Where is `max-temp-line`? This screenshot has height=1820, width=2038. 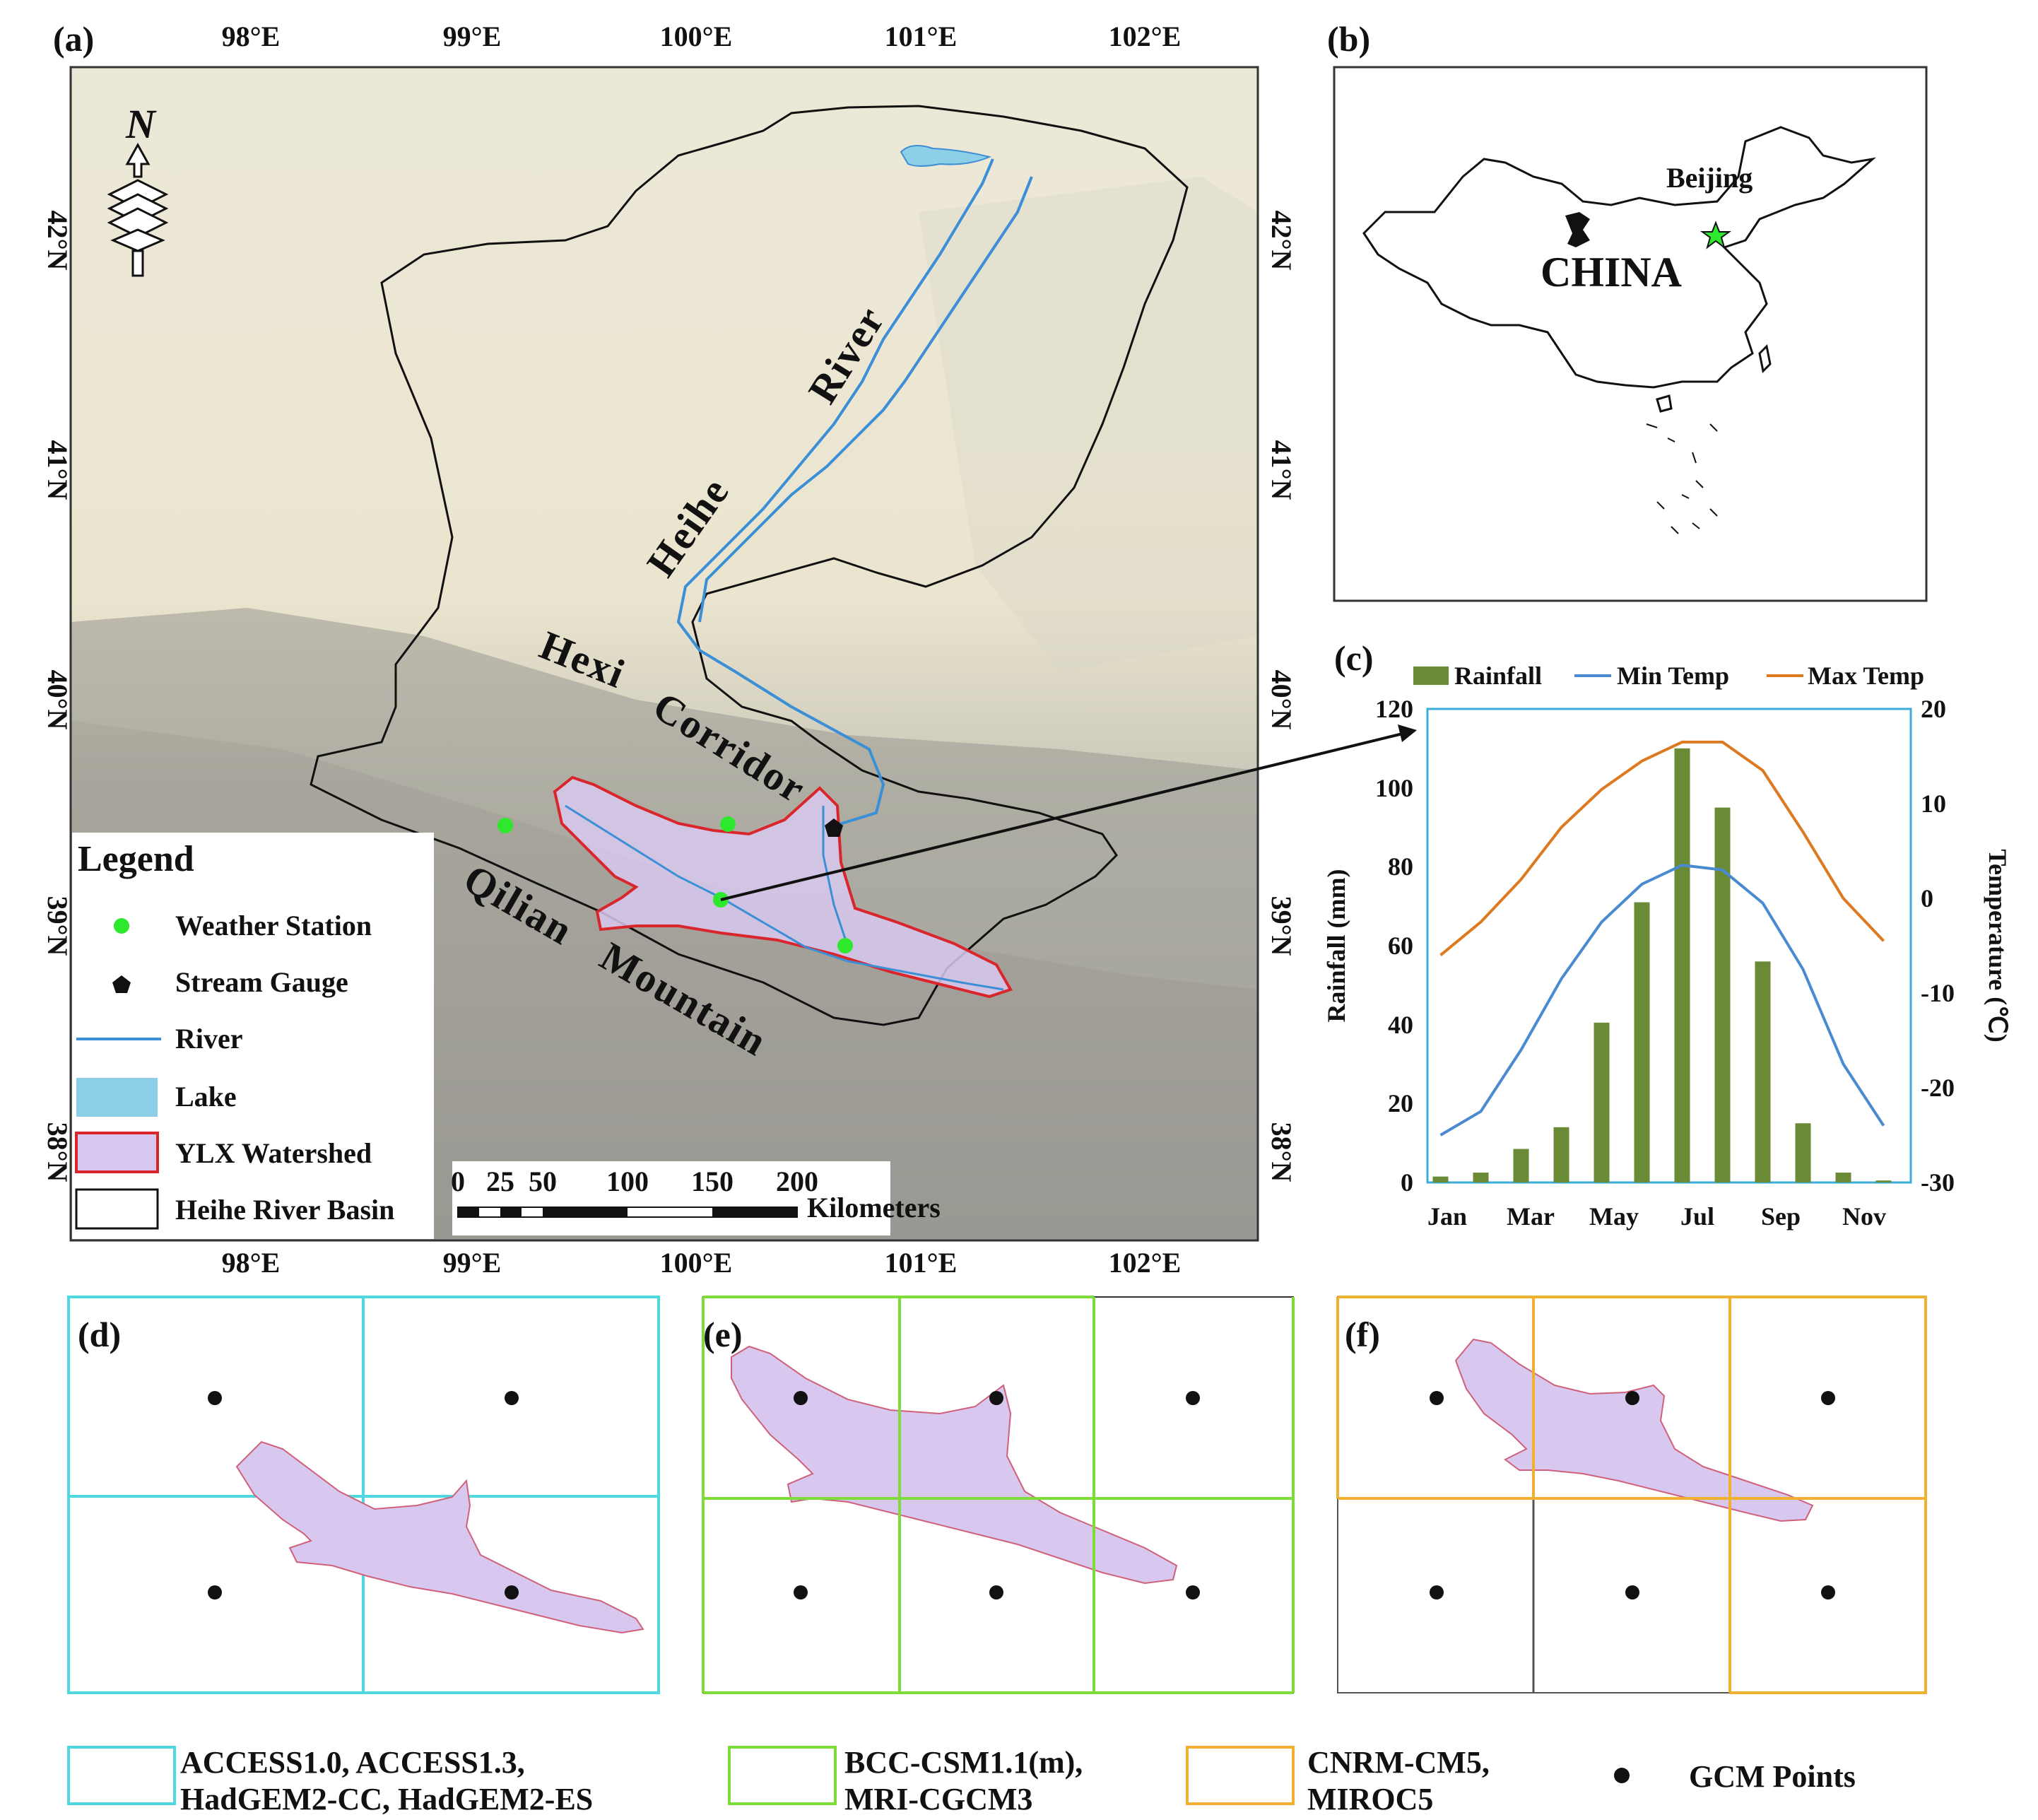
max-temp-line is located at coordinates (1662, 848).